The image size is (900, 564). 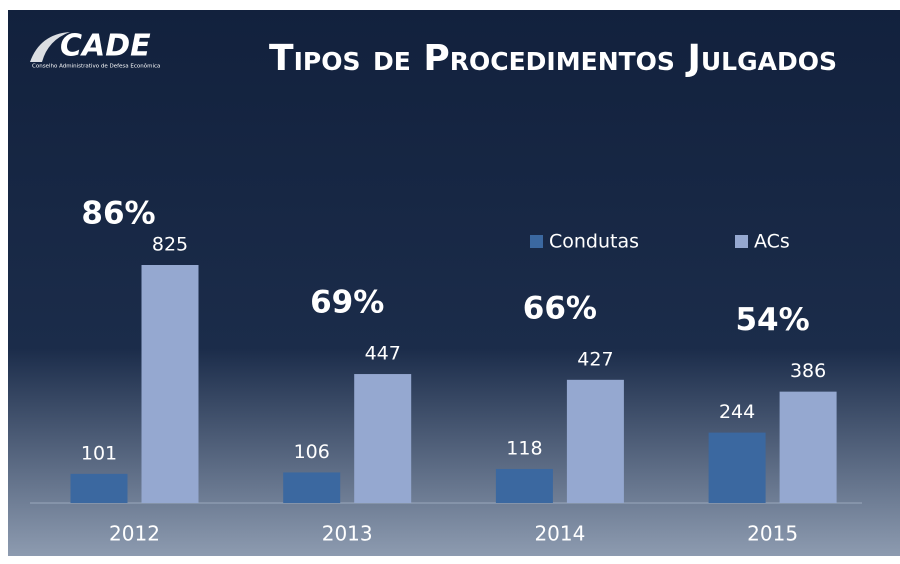 I want to click on legend-label: Condutas, so click(x=594, y=242).